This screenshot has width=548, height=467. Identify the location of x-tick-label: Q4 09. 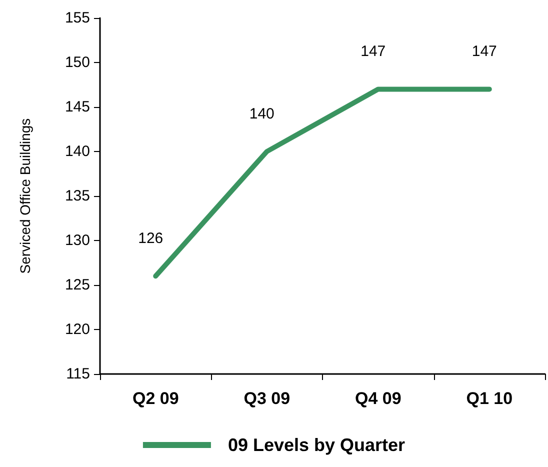
(378, 398).